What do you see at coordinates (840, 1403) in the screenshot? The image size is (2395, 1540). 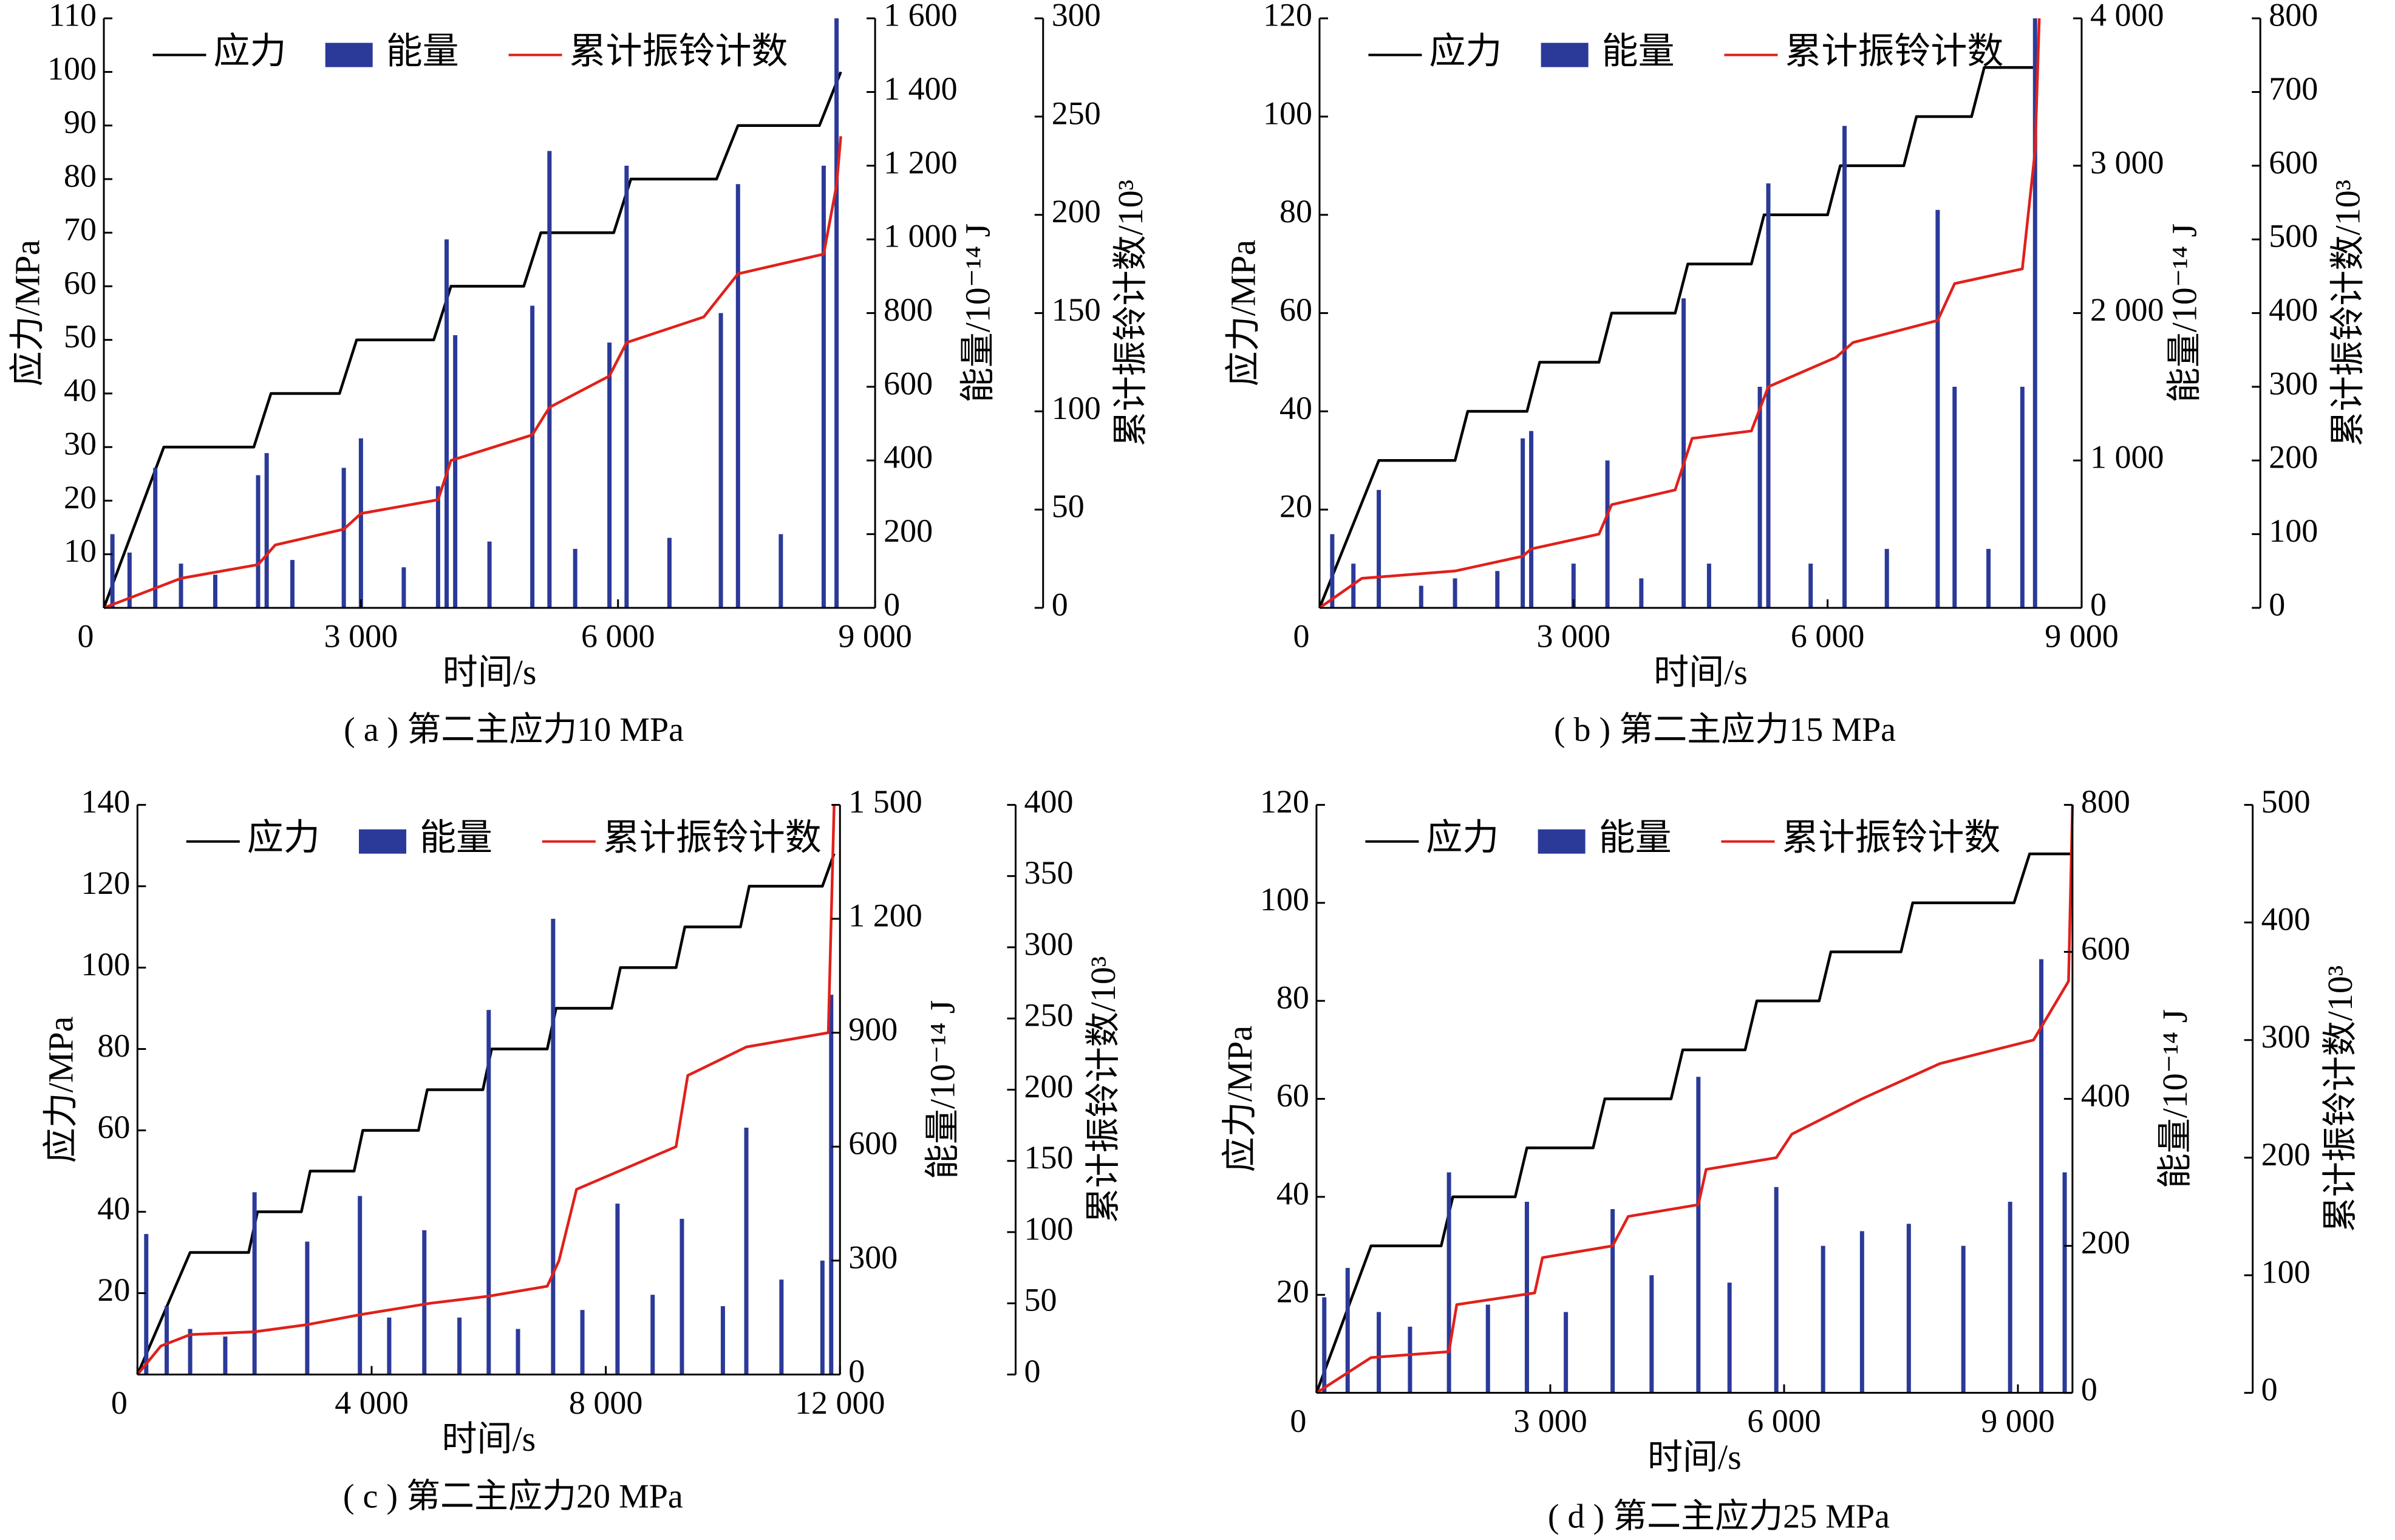 I see `x-tick-label: 12 000` at bounding box center [840, 1403].